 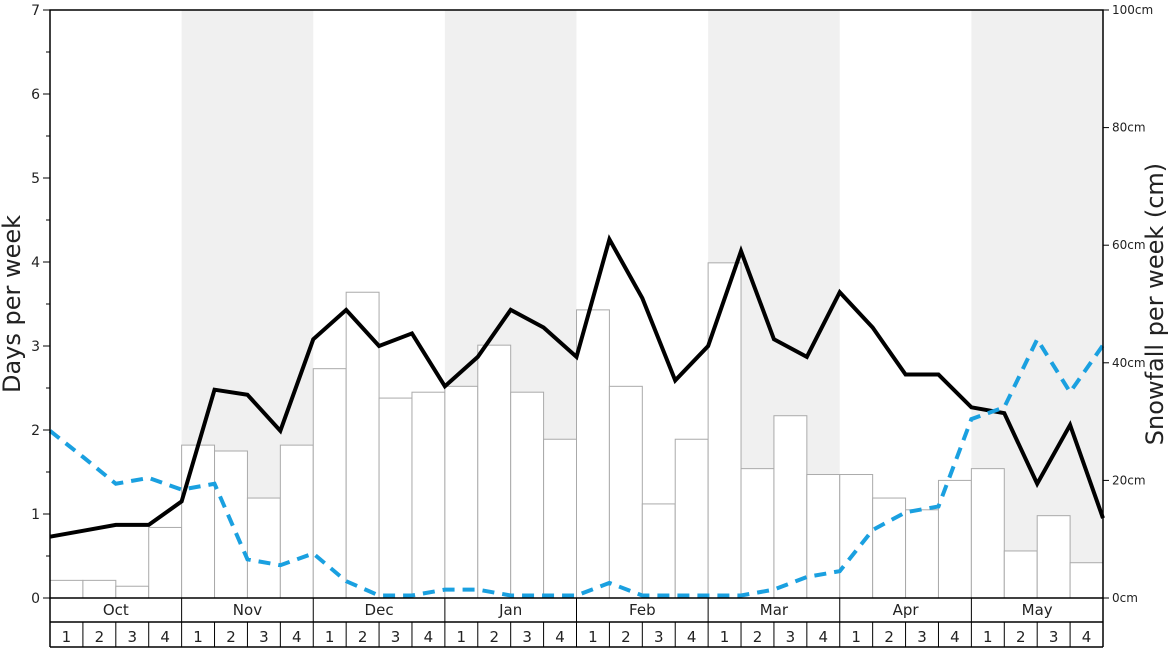 I want to click on right-tick-label: 100cm, so click(x=1132, y=10).